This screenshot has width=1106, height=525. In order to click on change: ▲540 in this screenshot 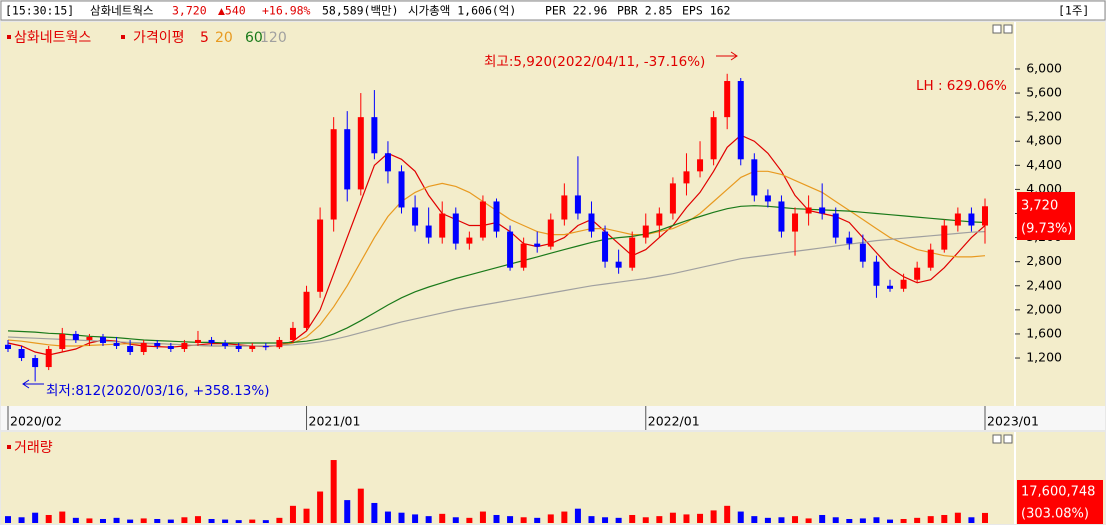, I will do `click(232, 11)`.